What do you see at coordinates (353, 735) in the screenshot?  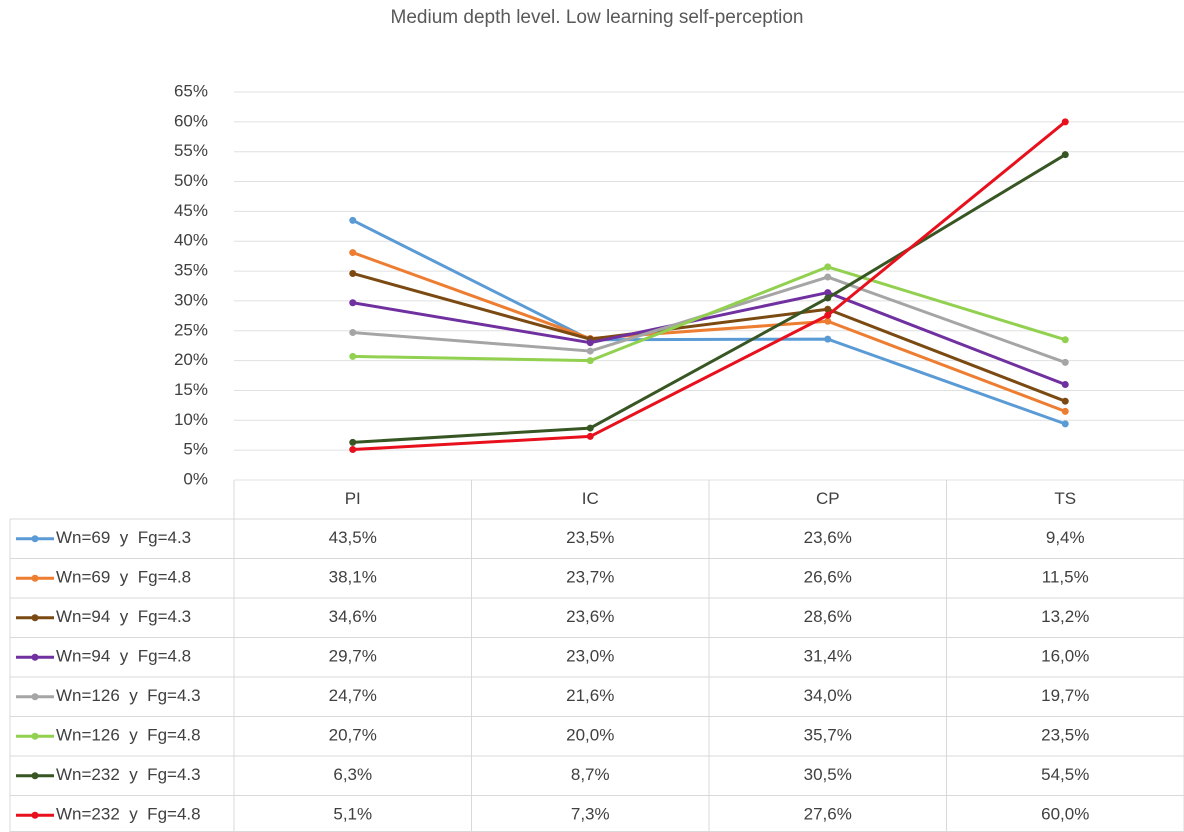 I see `table-cell: 20,7%` at bounding box center [353, 735].